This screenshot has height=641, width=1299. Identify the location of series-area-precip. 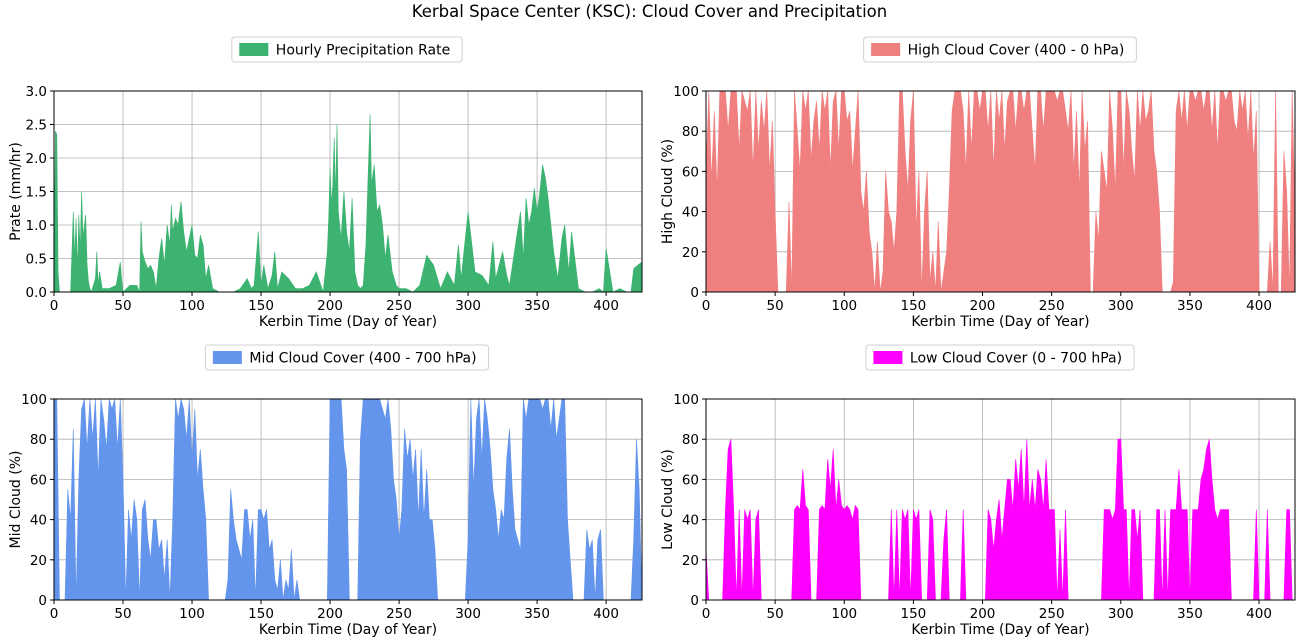
(348, 203).